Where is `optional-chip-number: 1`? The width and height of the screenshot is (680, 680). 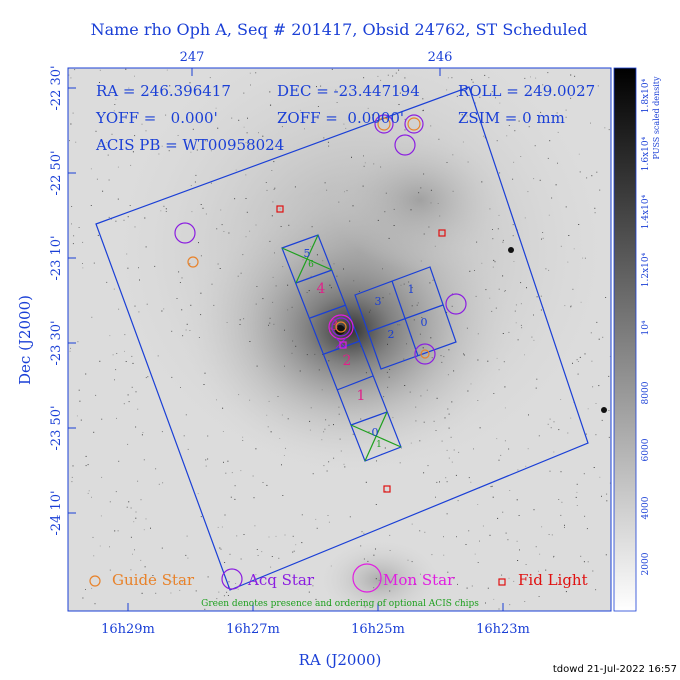 optional-chip-number: 1 is located at coordinates (379, 445).